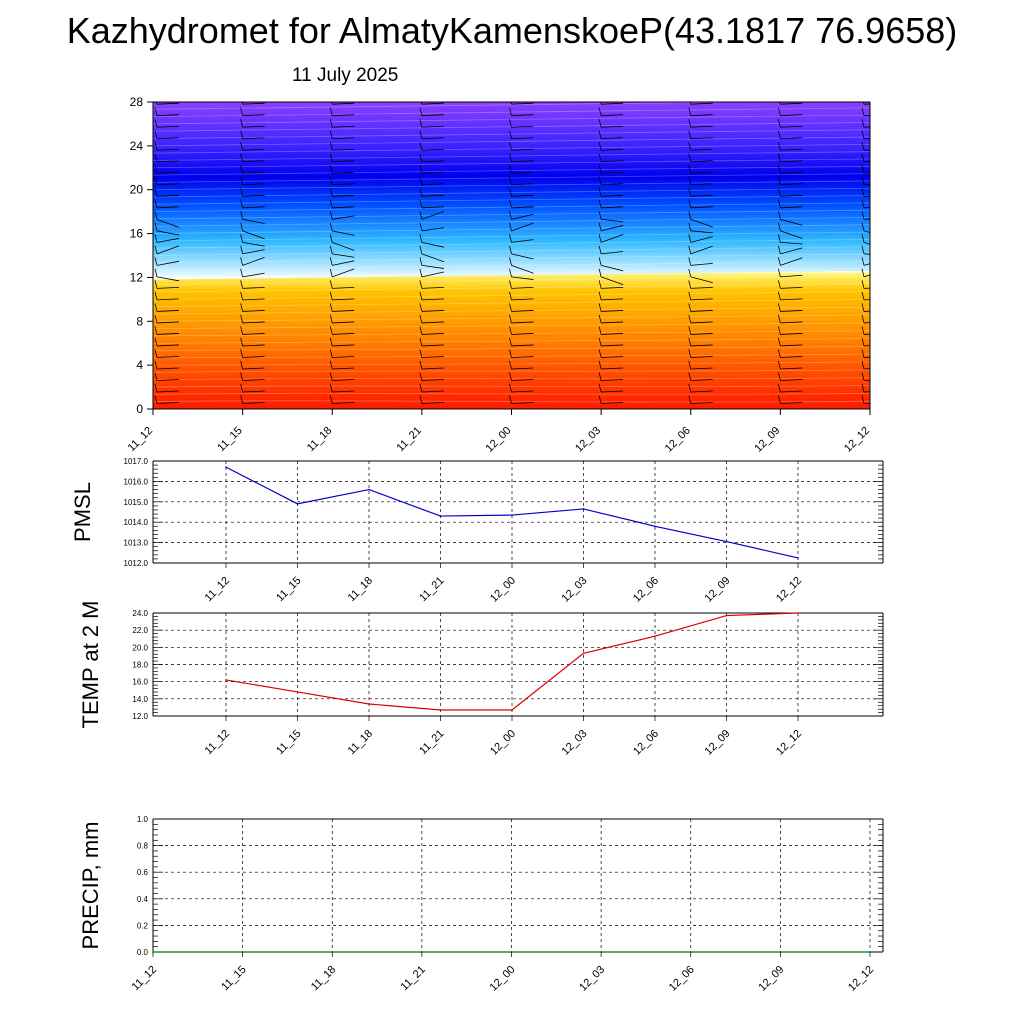 The height and width of the screenshot is (1024, 1024). Describe the element at coordinates (137, 146) in the screenshot. I see `heatmap-y-tick-label: 24` at that location.